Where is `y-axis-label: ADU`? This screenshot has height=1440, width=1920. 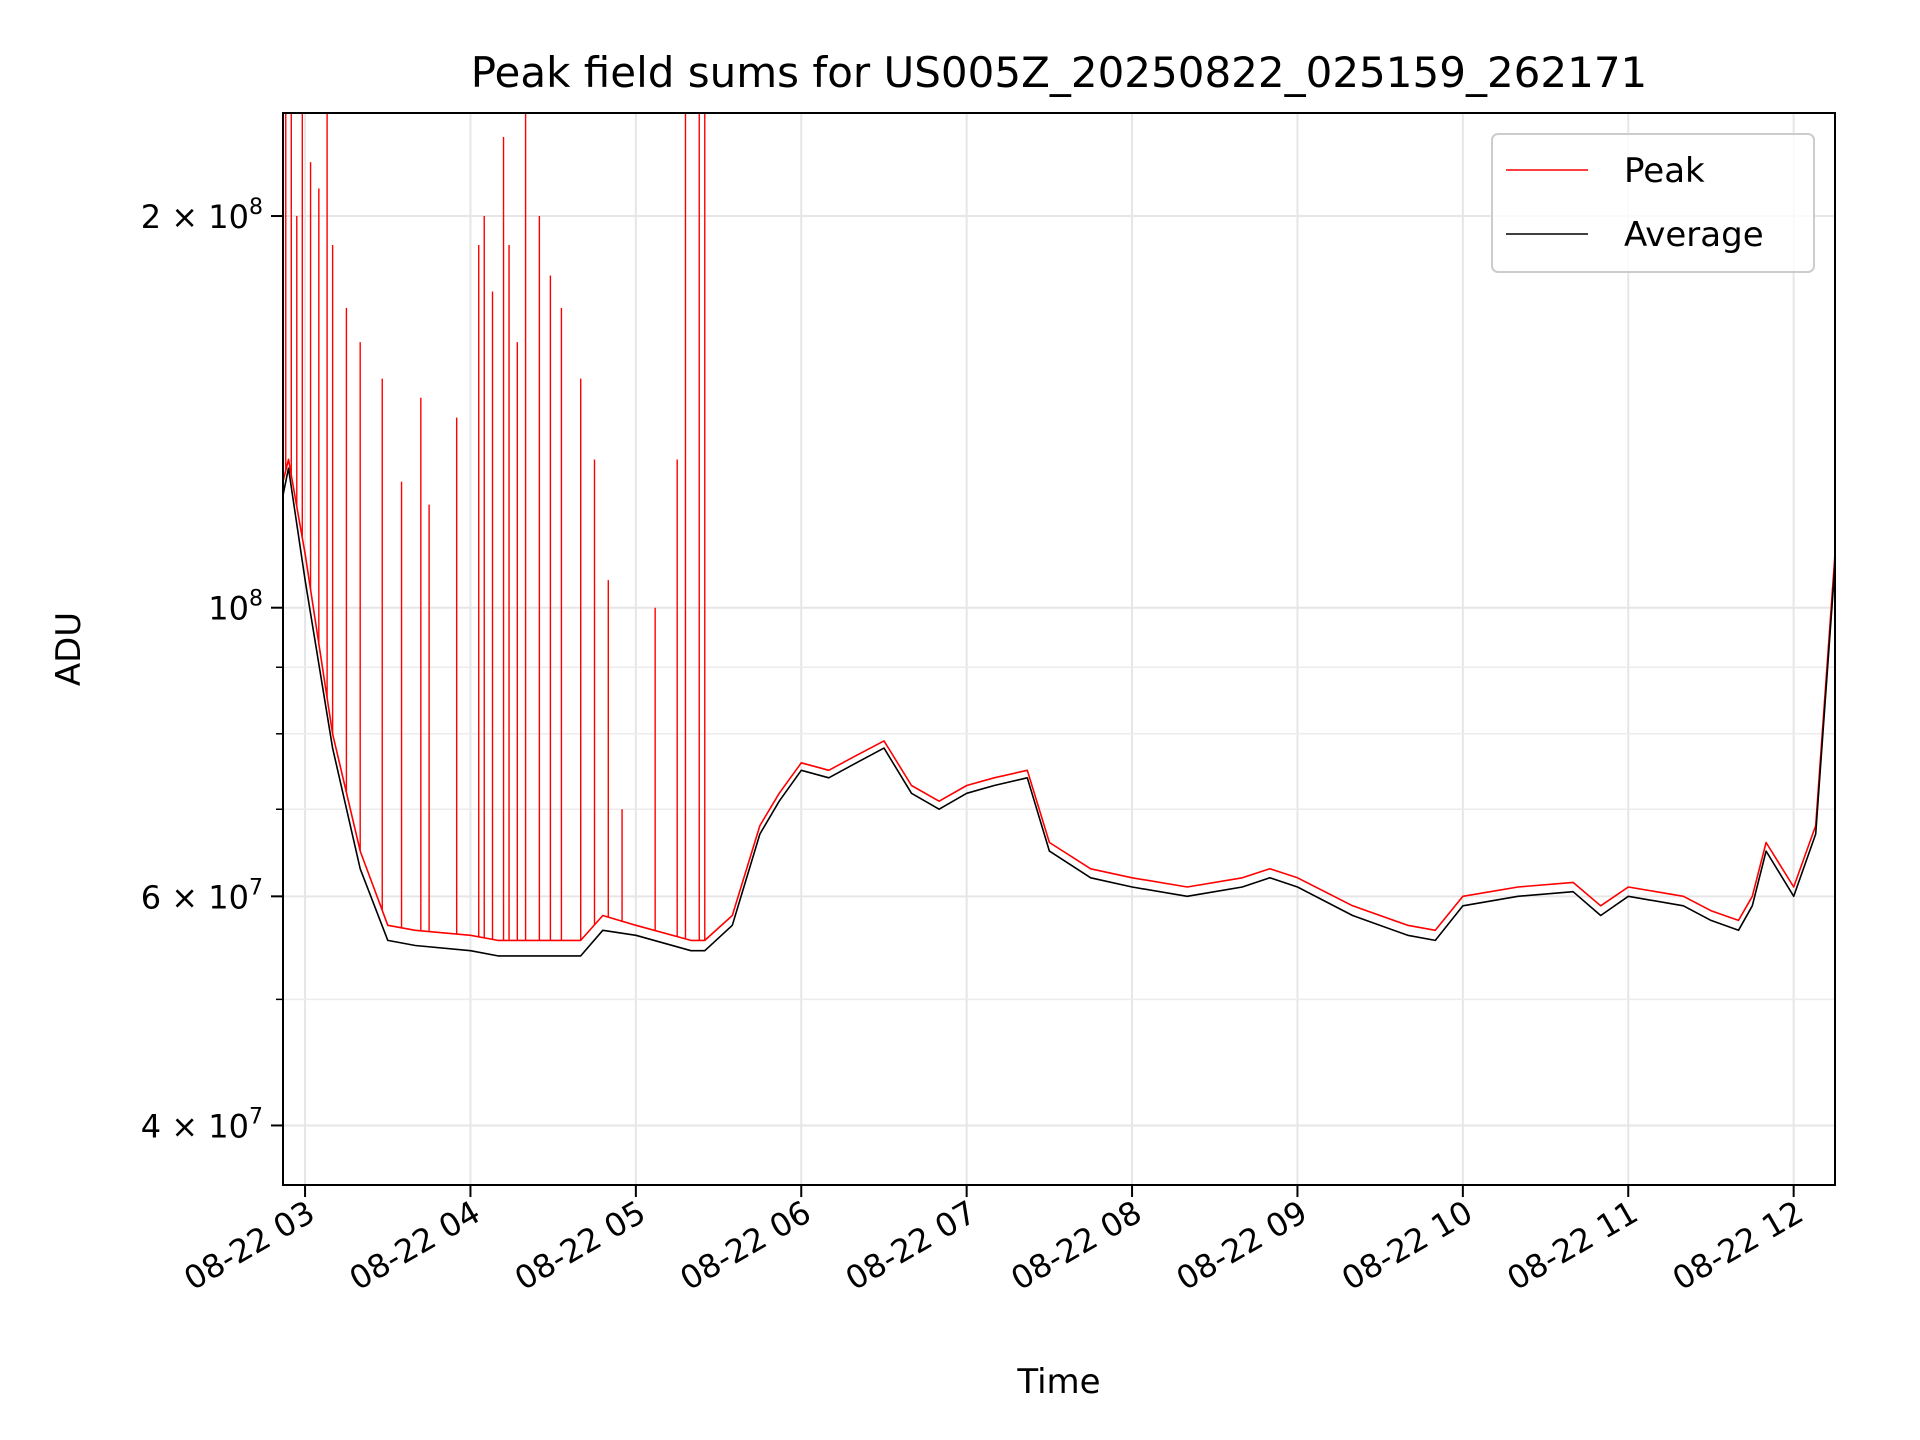 y-axis-label: ADU is located at coordinates (69, 649).